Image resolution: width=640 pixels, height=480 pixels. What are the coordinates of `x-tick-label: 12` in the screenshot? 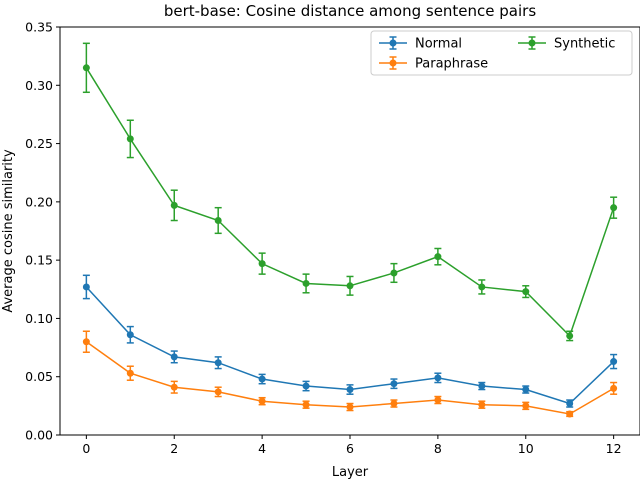 It's located at (614, 448).